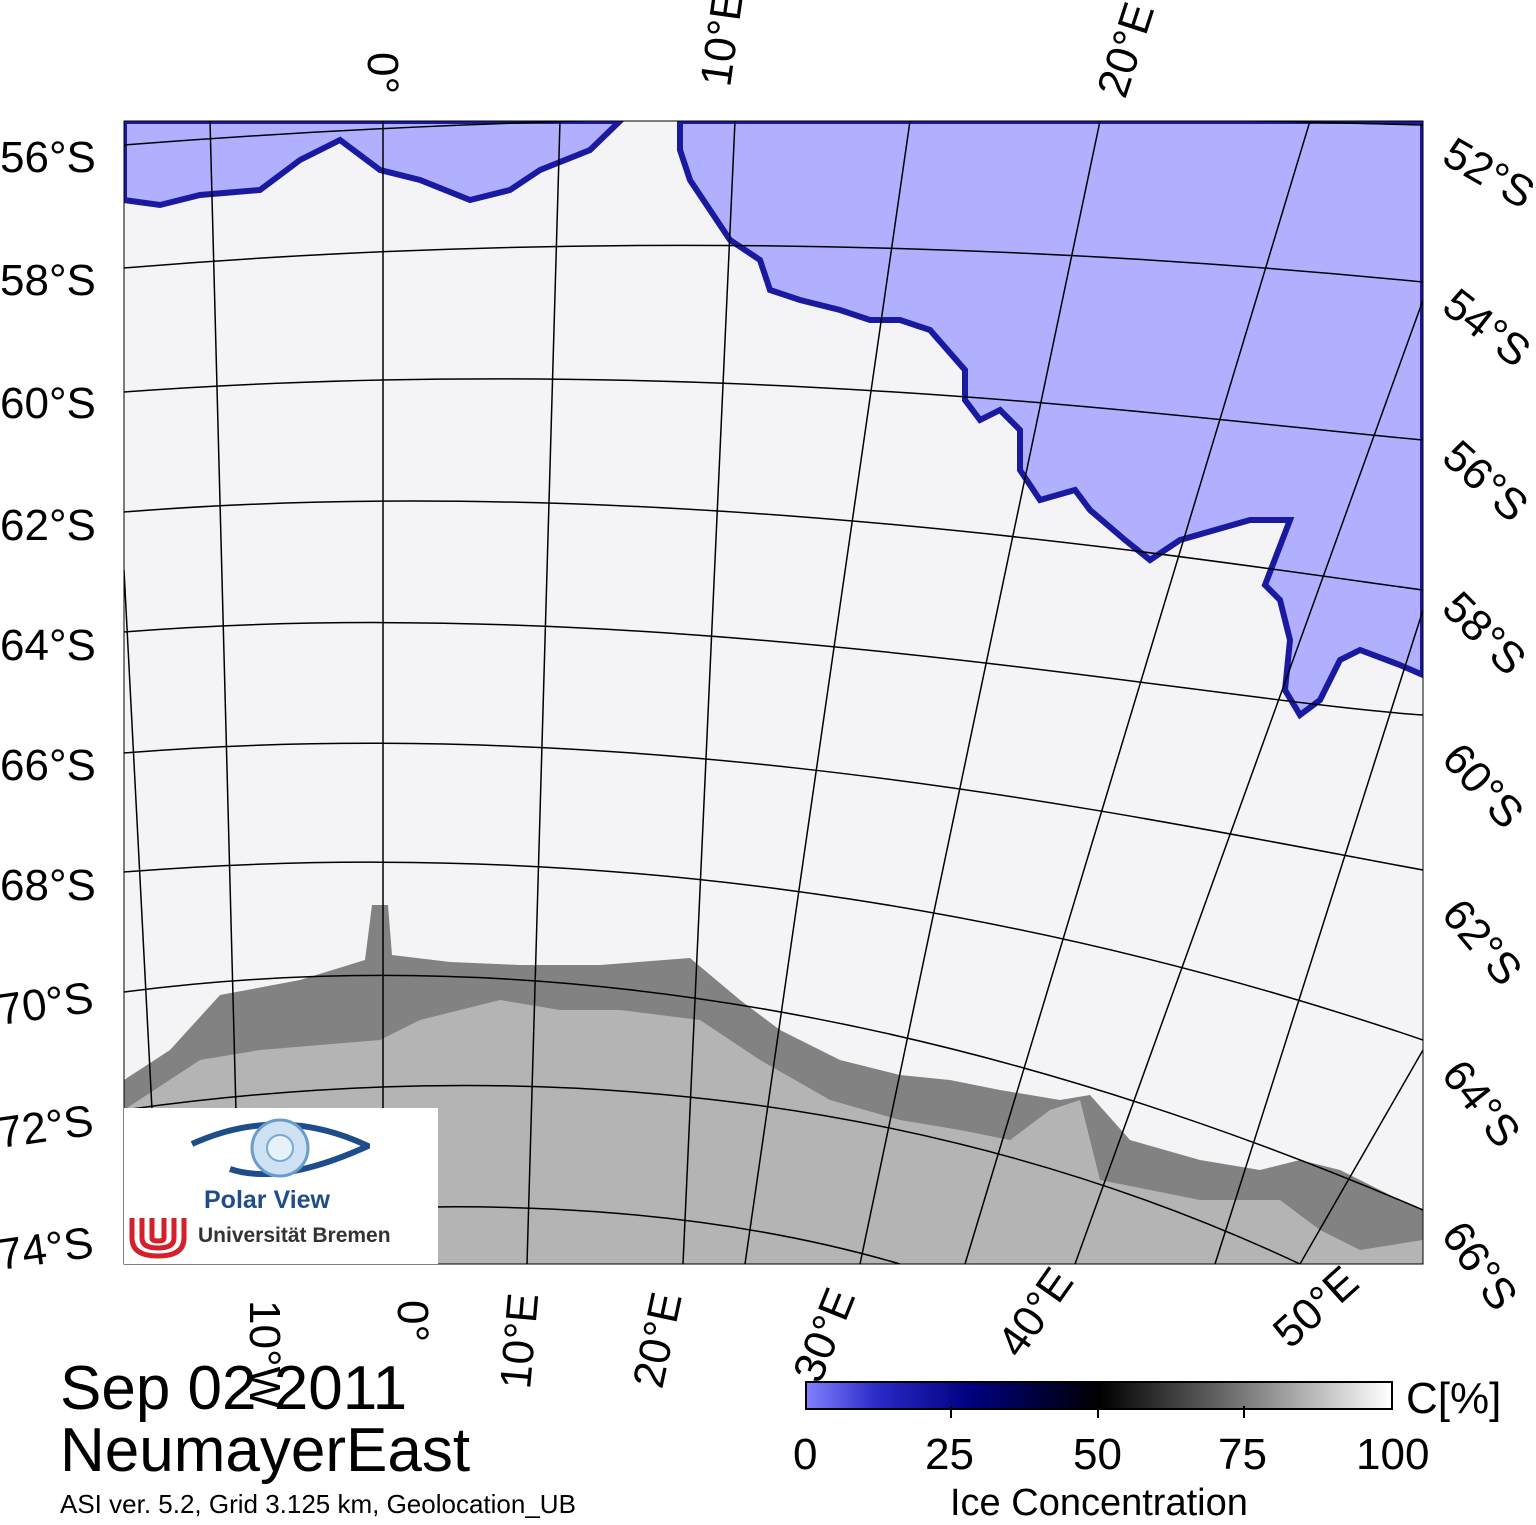 The width and height of the screenshot is (1536, 1525). What do you see at coordinates (294, 1235) in the screenshot?
I see `logo-institution: Universität Bremen` at bounding box center [294, 1235].